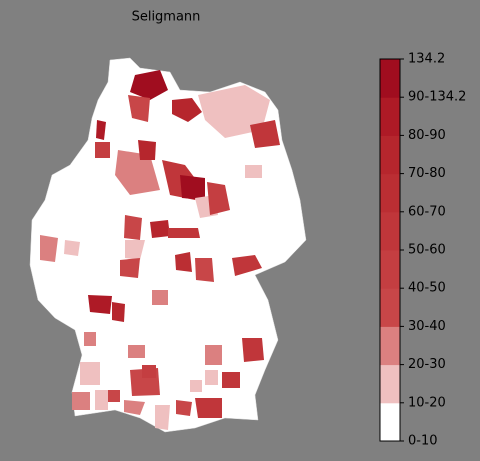 This screenshot has width=480, height=461. What do you see at coordinates (427, 211) in the screenshot?
I see `colorbar-label: 60-70` at bounding box center [427, 211].